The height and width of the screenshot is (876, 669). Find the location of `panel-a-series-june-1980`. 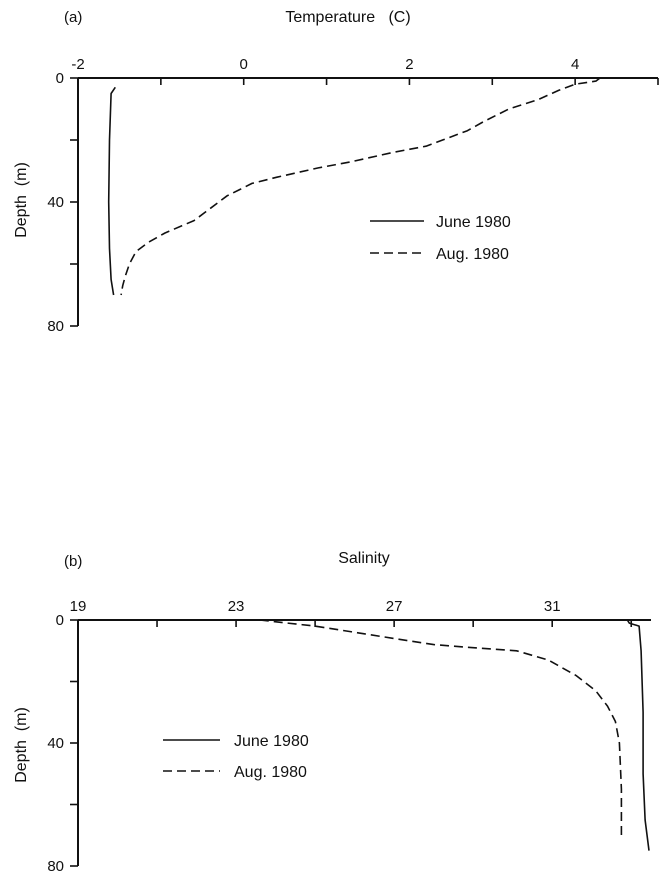

panel-a-series-june-1980 is located at coordinates (111, 191).